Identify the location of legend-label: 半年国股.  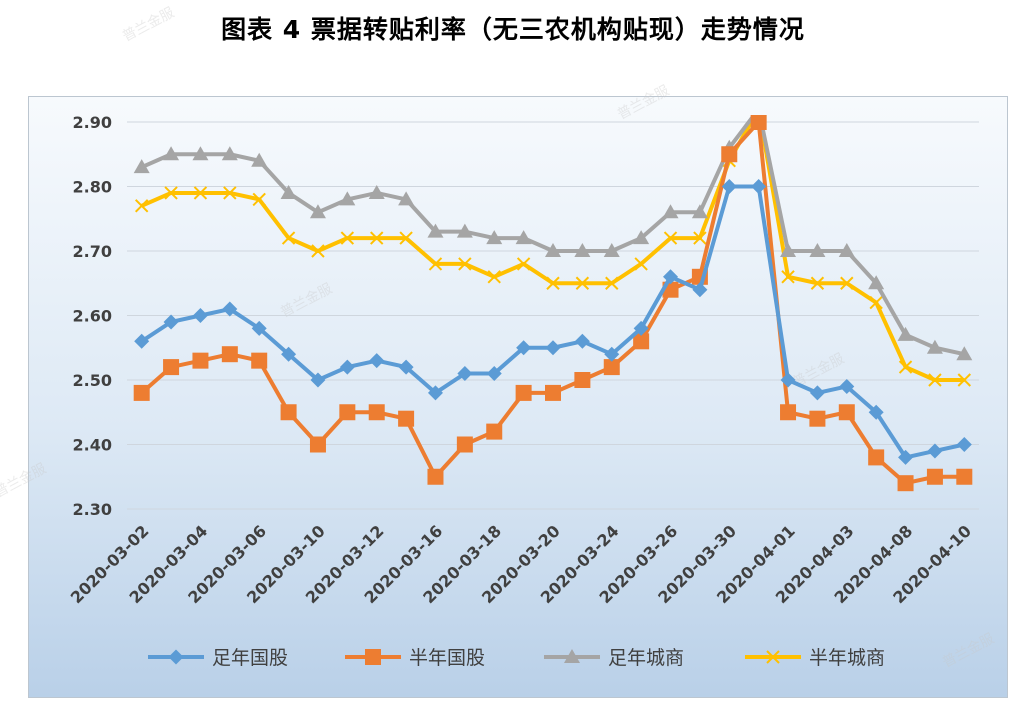
(447, 658).